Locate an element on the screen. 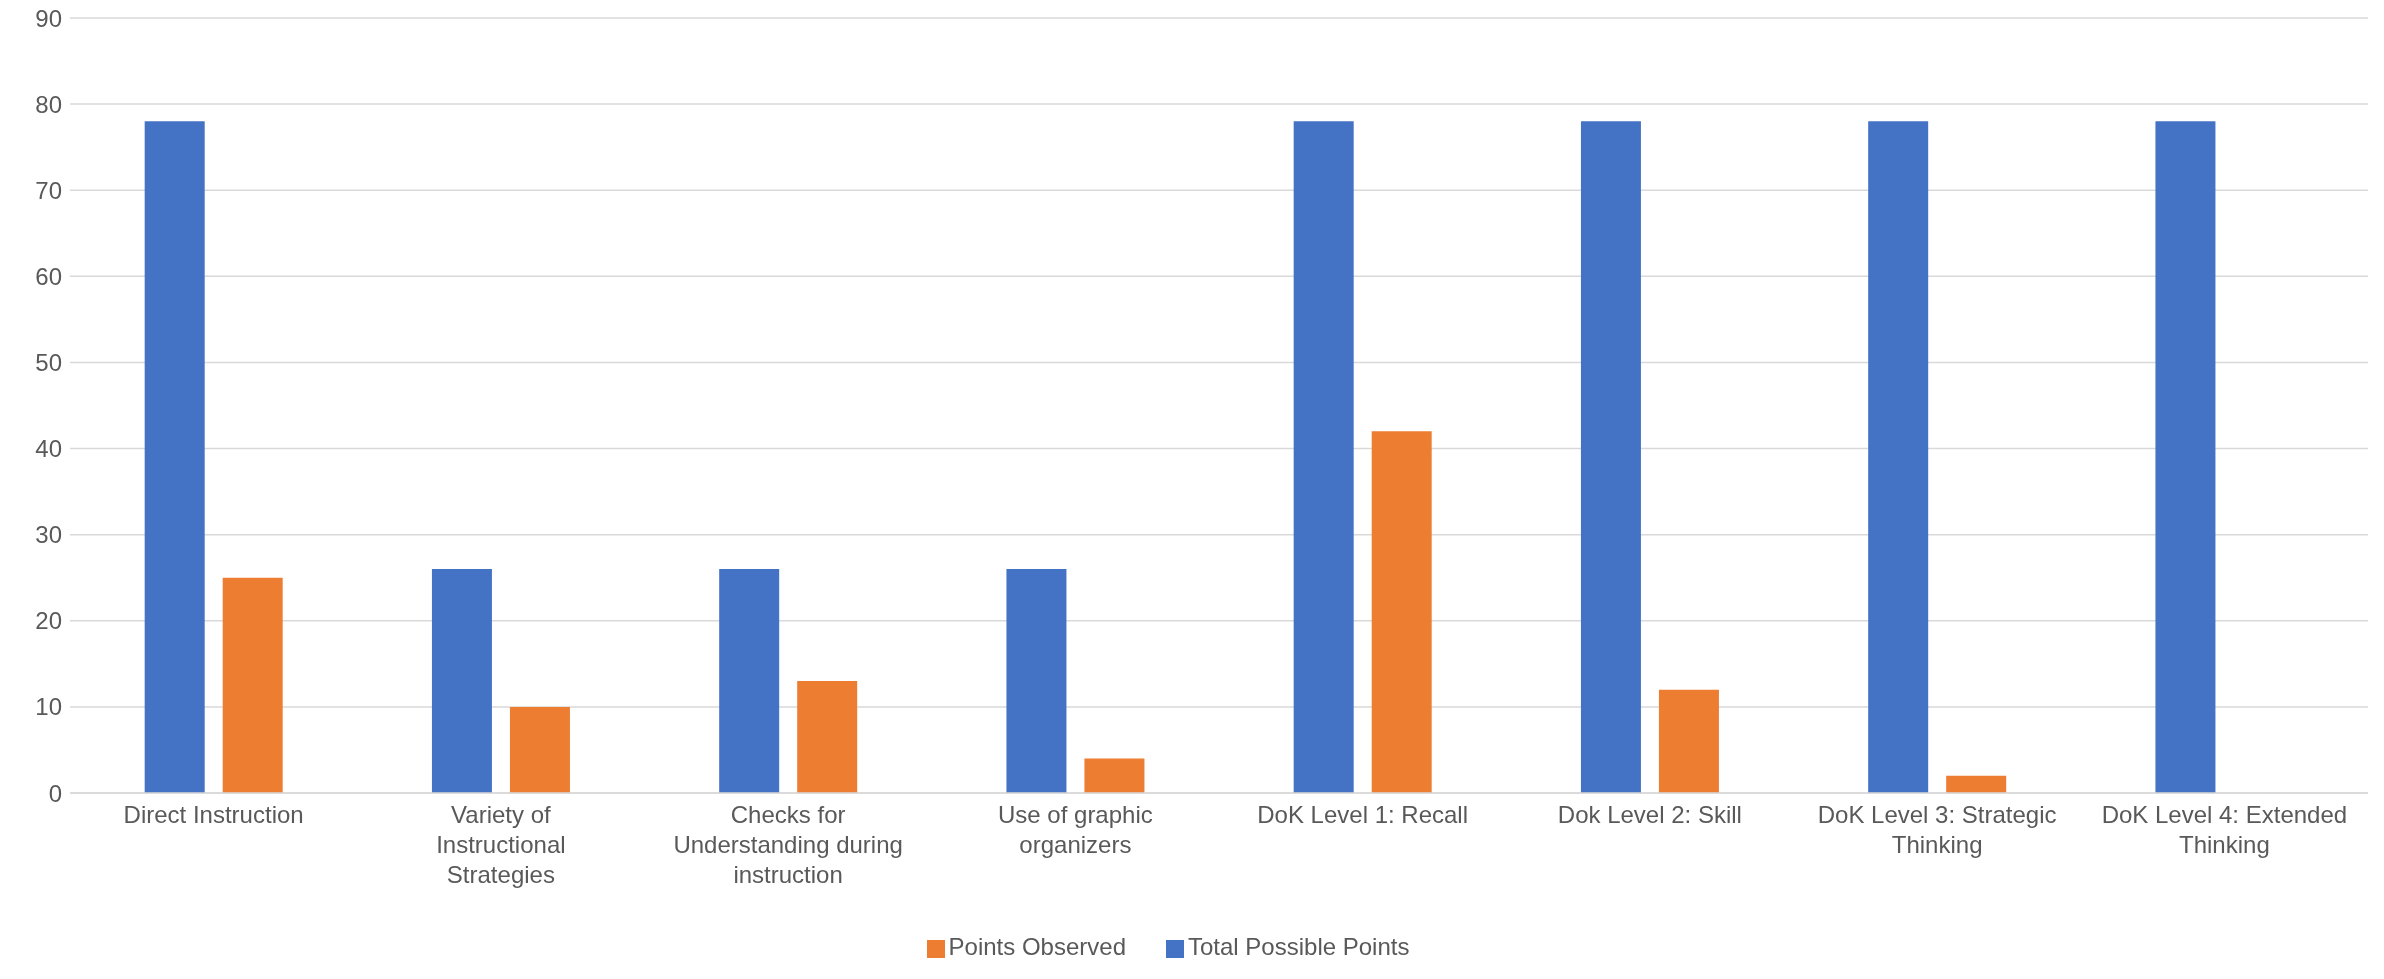 This screenshot has width=2384, height=979. x-tick-label: DoK Level 3: Strategic Thinking is located at coordinates (1937, 829).